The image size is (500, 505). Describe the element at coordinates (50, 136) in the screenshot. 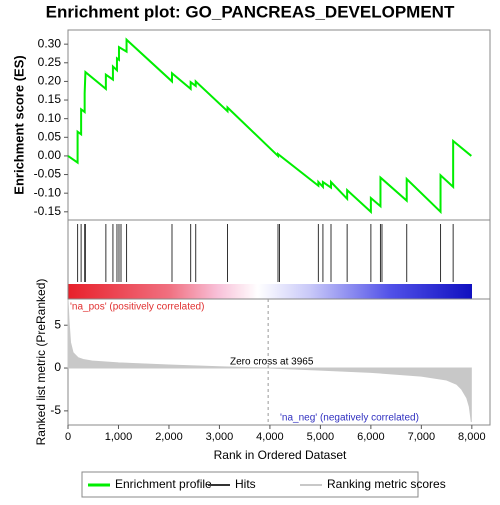

I see `y-tick-label: 0.05` at that location.